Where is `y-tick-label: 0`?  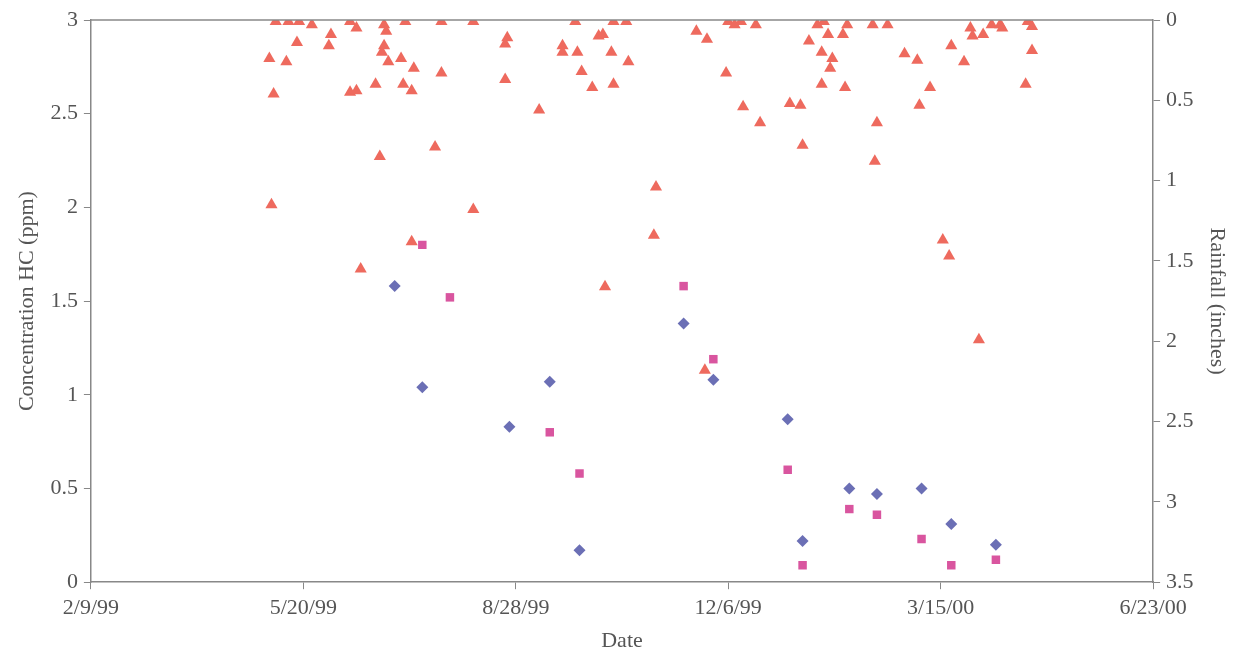
y-tick-label: 0 is located at coordinates (72, 580).